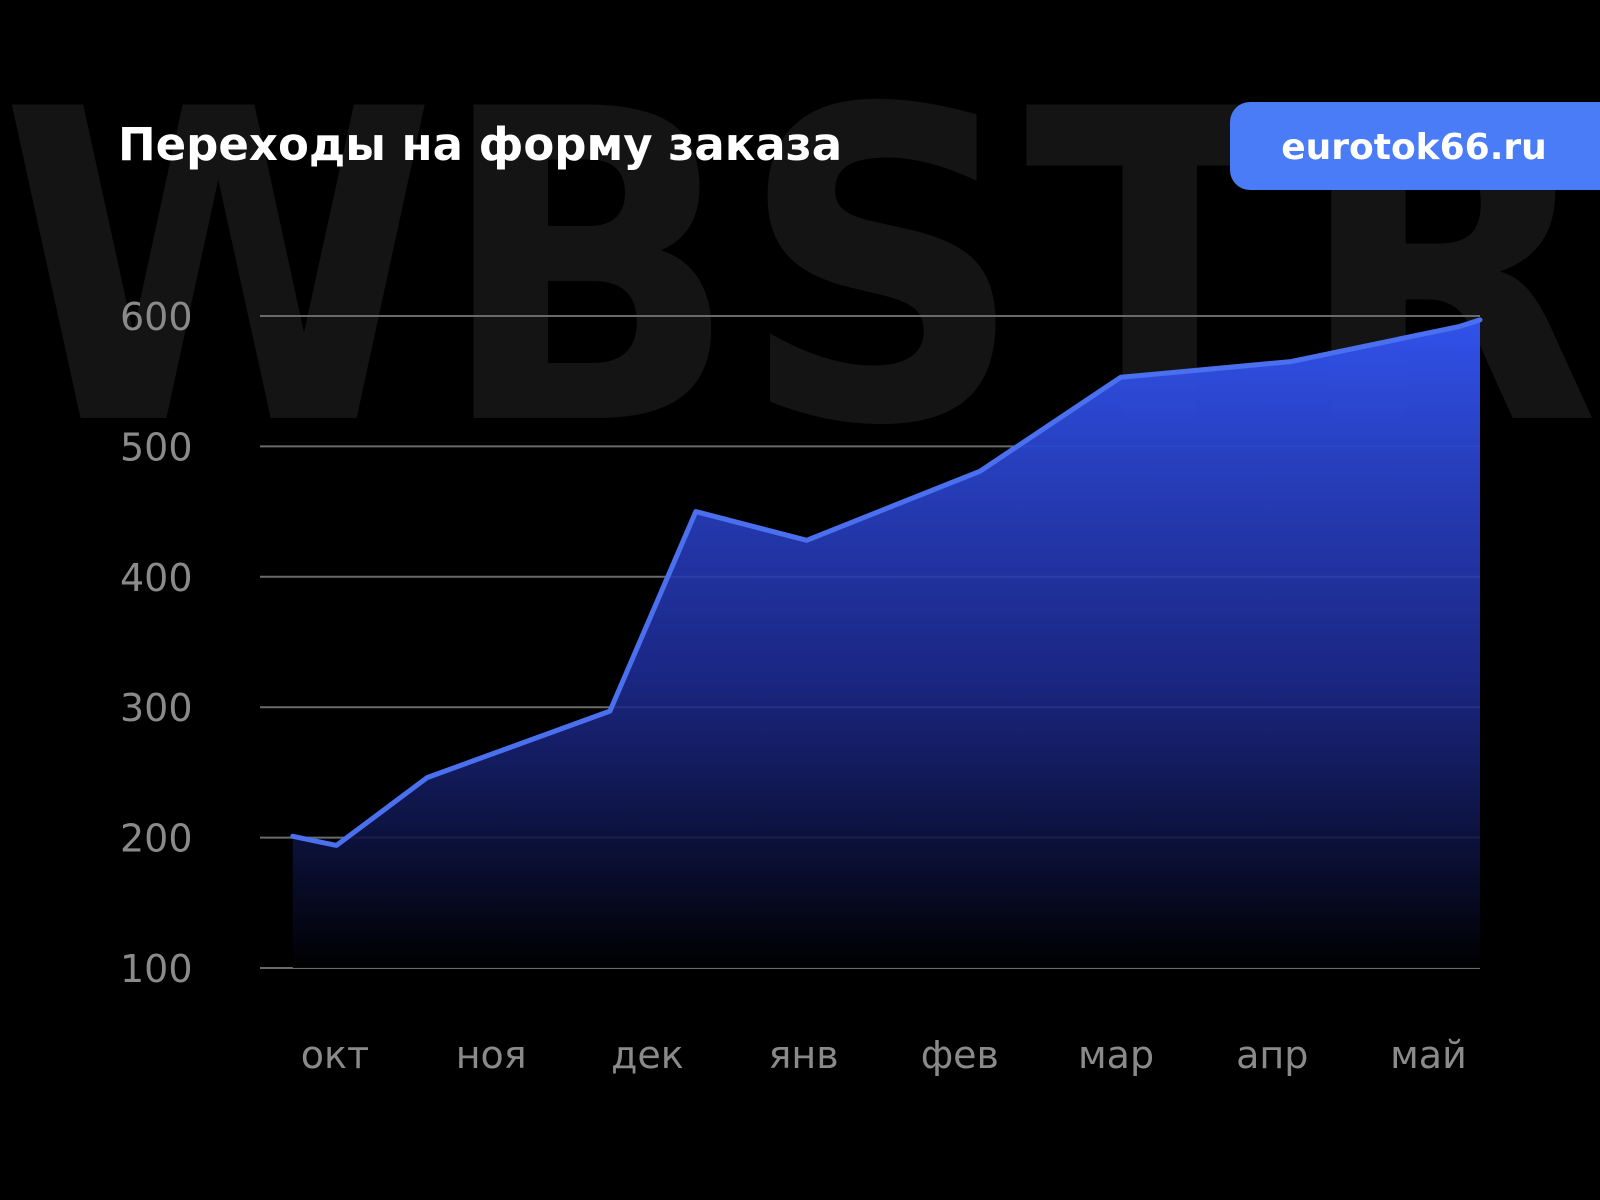 The image size is (1600, 1200). Describe the element at coordinates (647, 1055) in the screenshot. I see `x-tick-label: дек` at that location.